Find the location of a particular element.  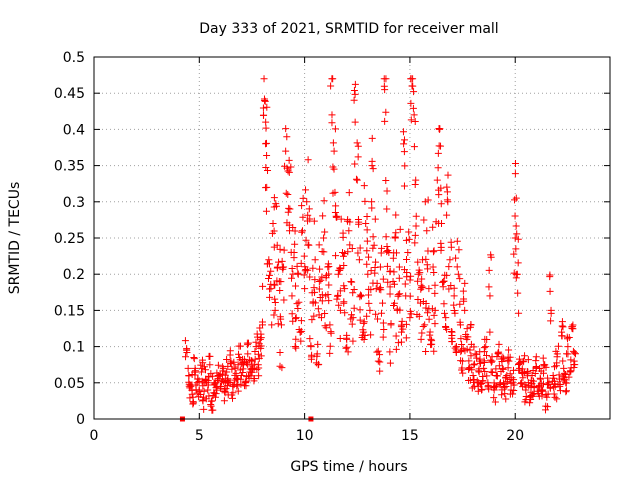

y-tick-label: 0 is located at coordinates (80, 420).